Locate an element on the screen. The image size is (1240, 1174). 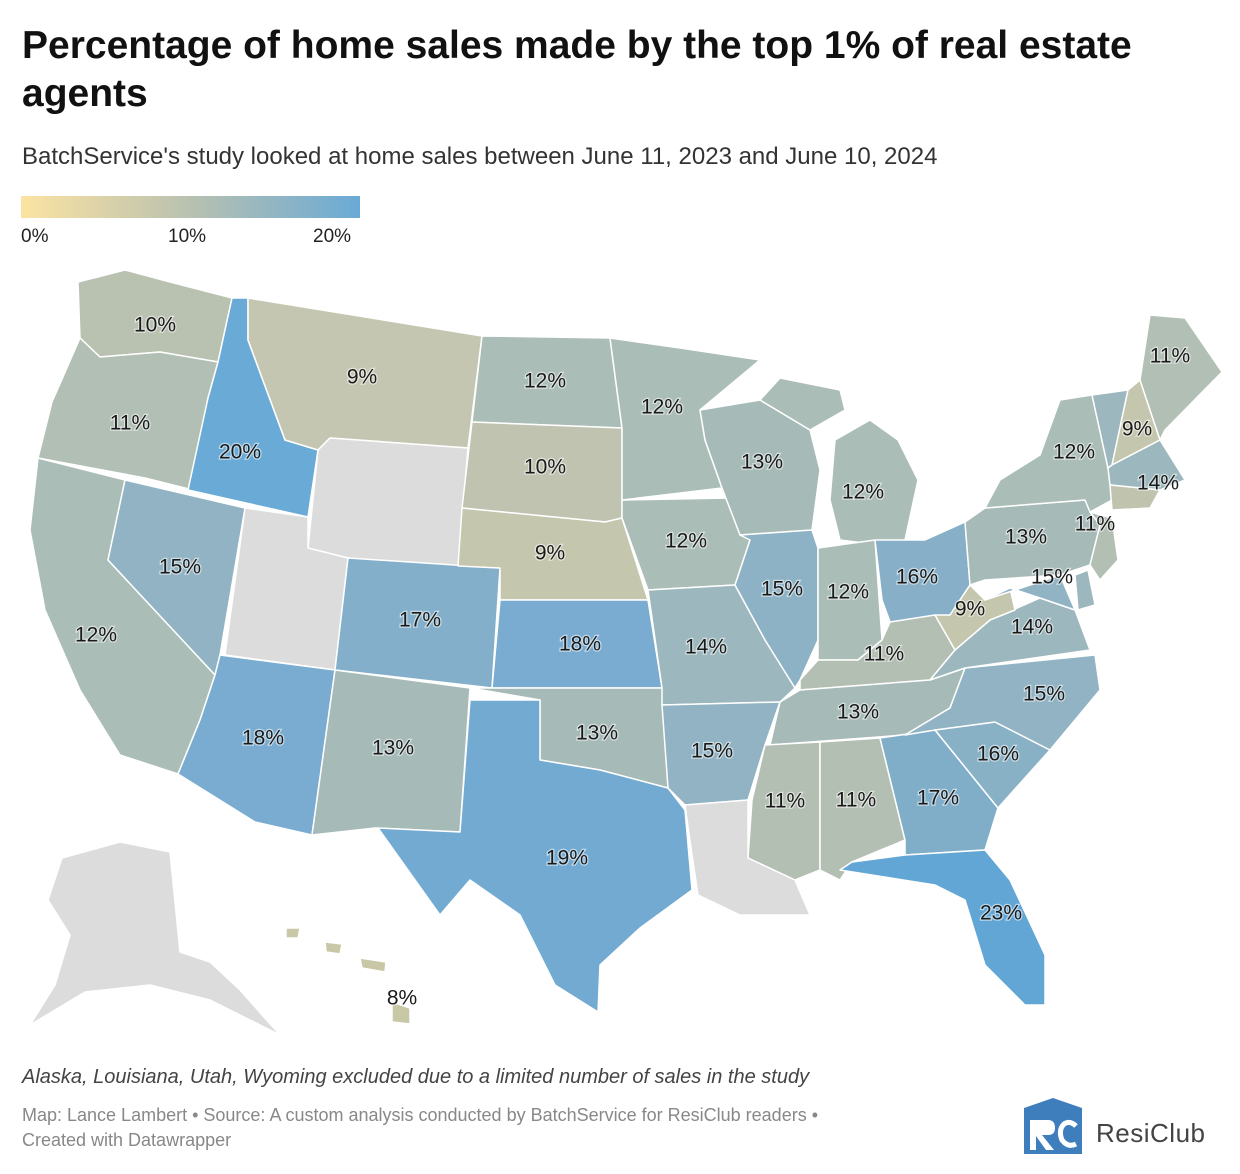
state-florida is located at coordinates (942, 927).